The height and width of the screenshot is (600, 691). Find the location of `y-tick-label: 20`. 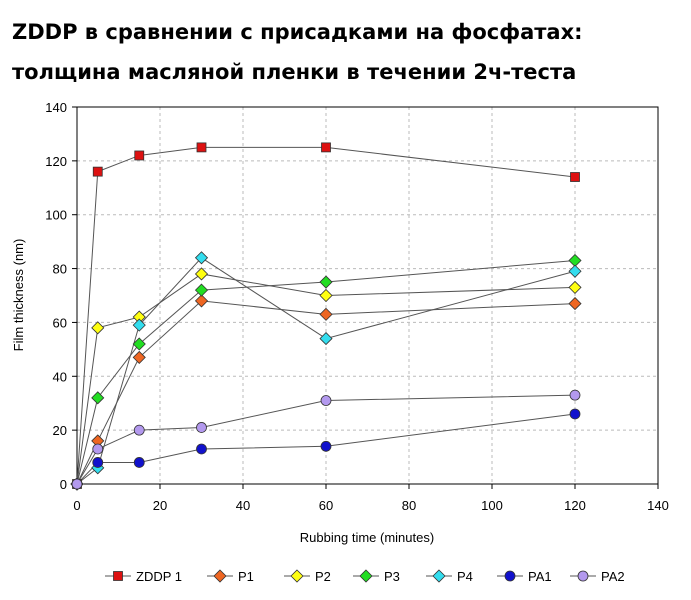

y-tick-label: 20 is located at coordinates (60, 430).